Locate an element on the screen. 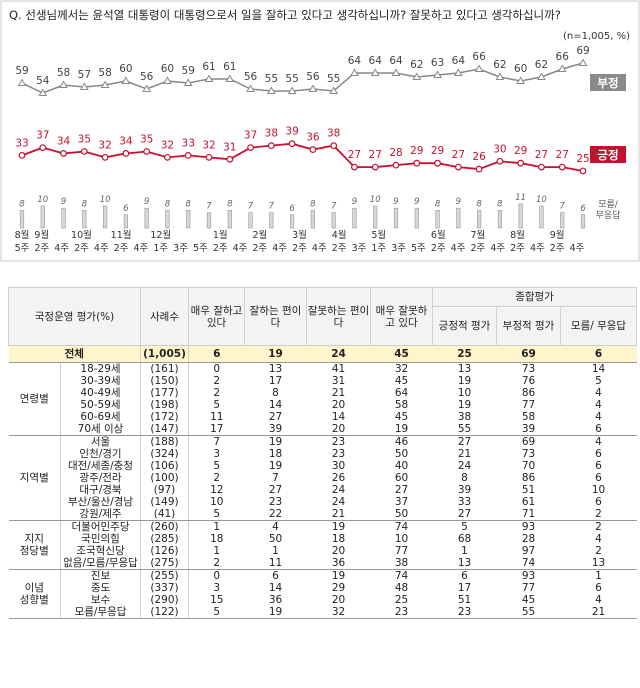  row-sample: (337) is located at coordinates (164, 588).